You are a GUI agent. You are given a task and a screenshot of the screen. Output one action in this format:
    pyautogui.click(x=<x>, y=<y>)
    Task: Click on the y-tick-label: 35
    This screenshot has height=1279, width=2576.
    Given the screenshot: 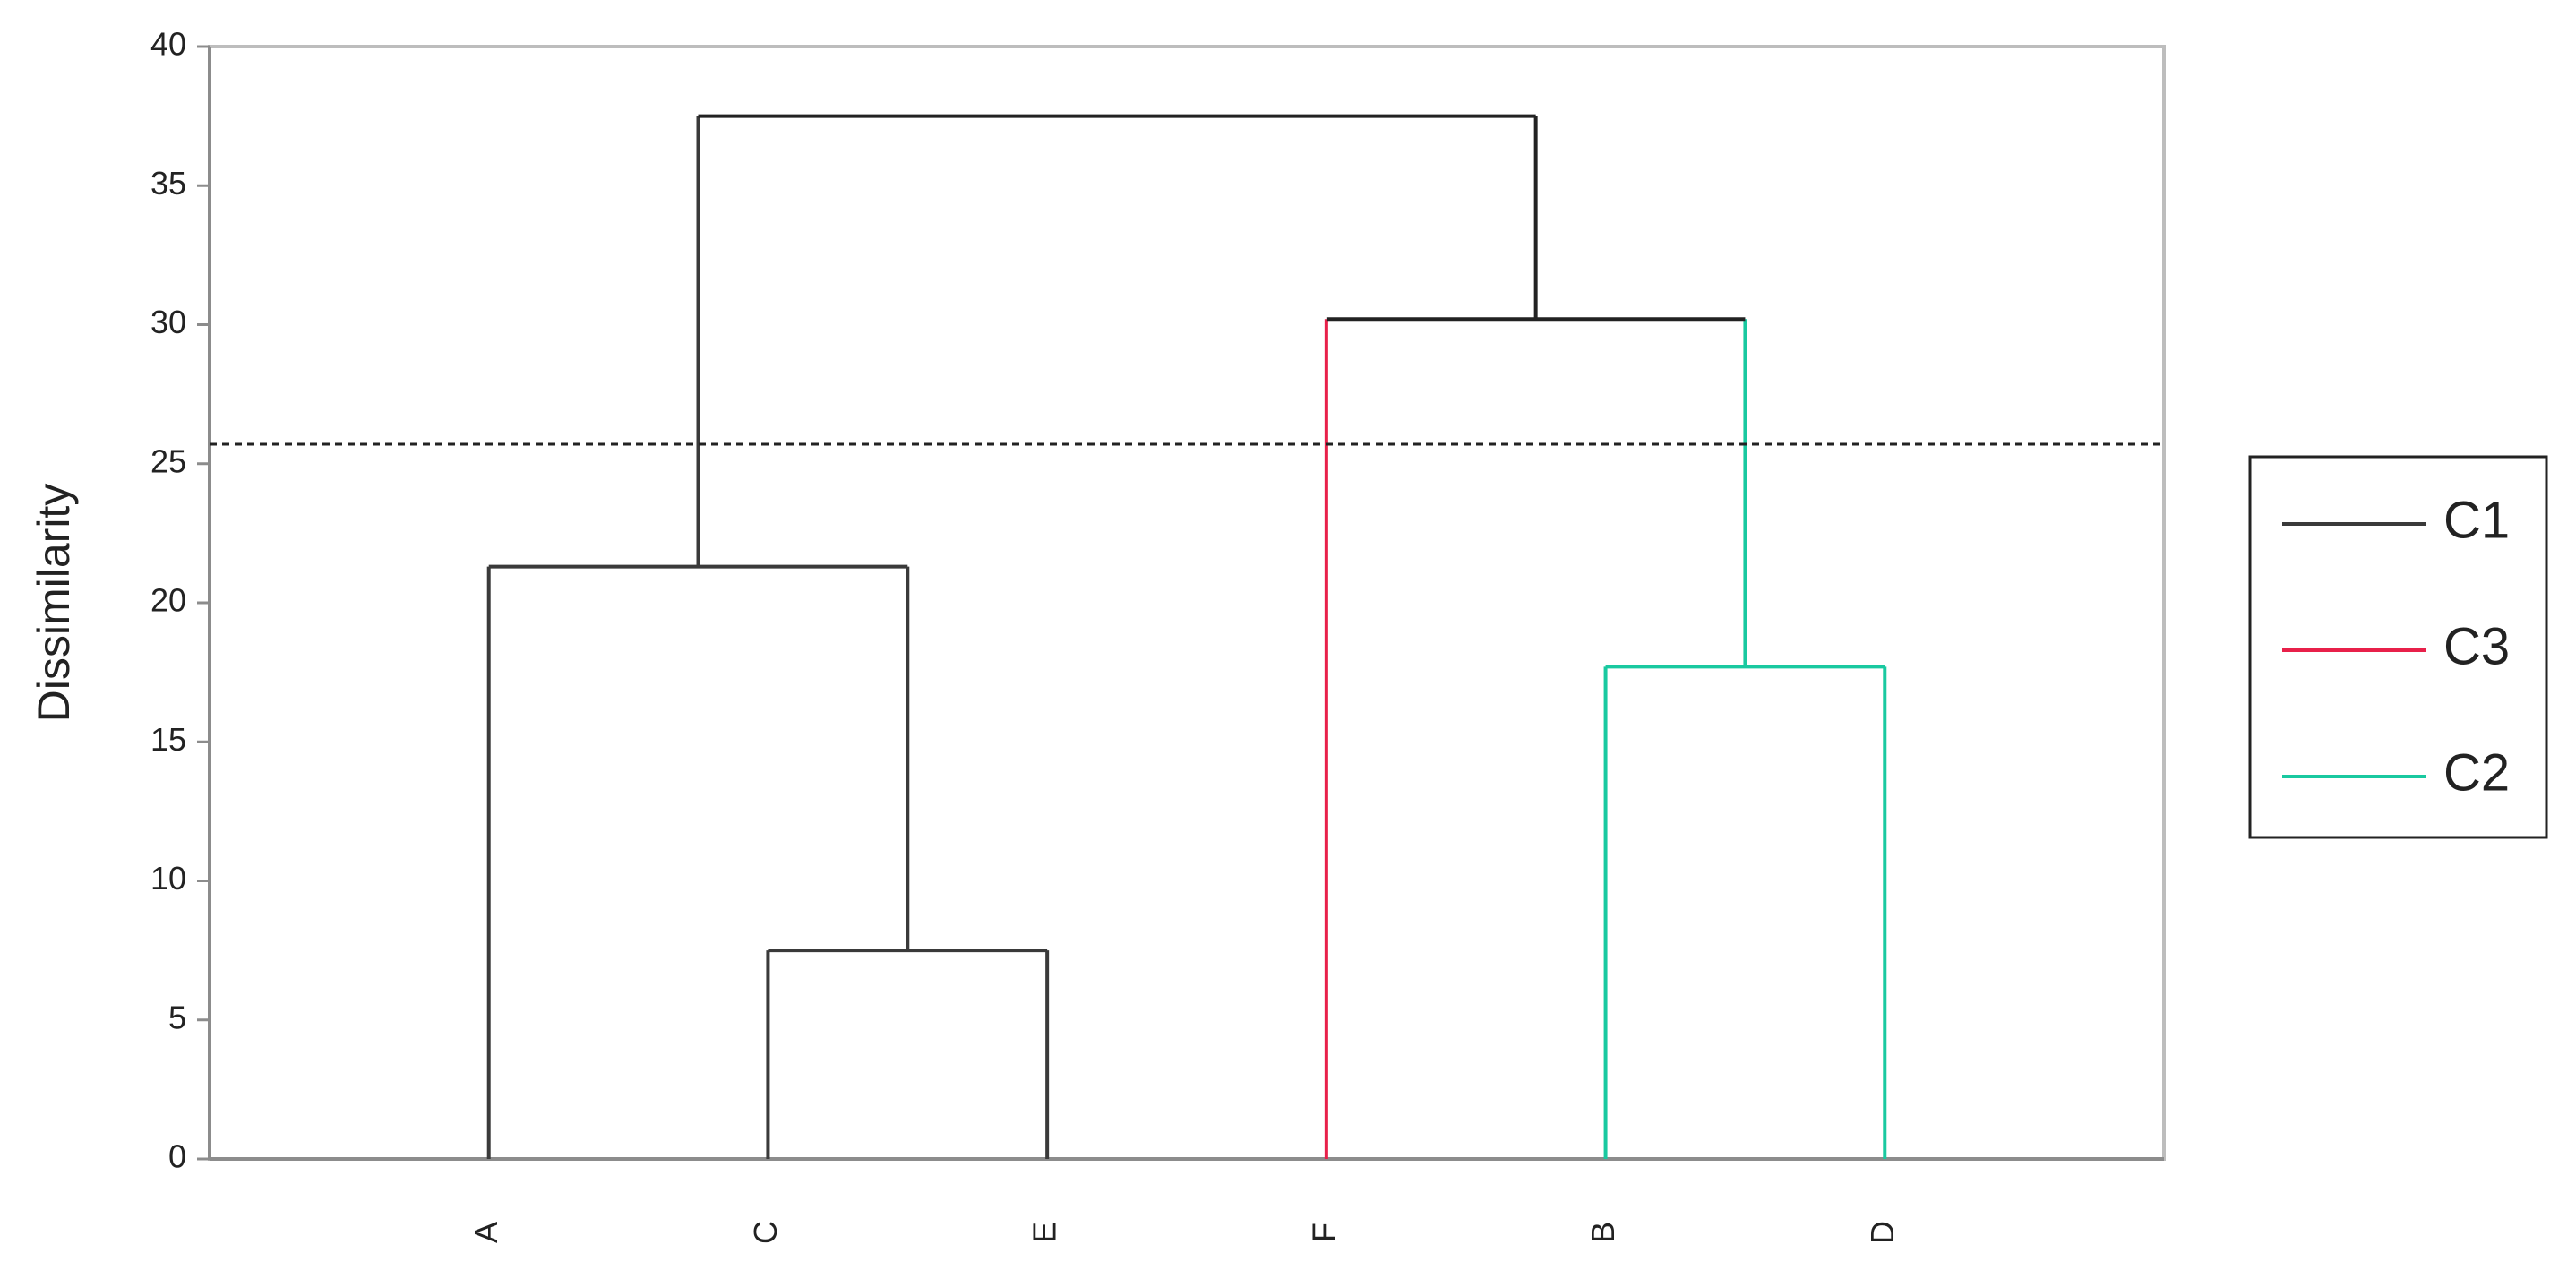 What is the action you would take?
    pyautogui.click(x=168, y=184)
    